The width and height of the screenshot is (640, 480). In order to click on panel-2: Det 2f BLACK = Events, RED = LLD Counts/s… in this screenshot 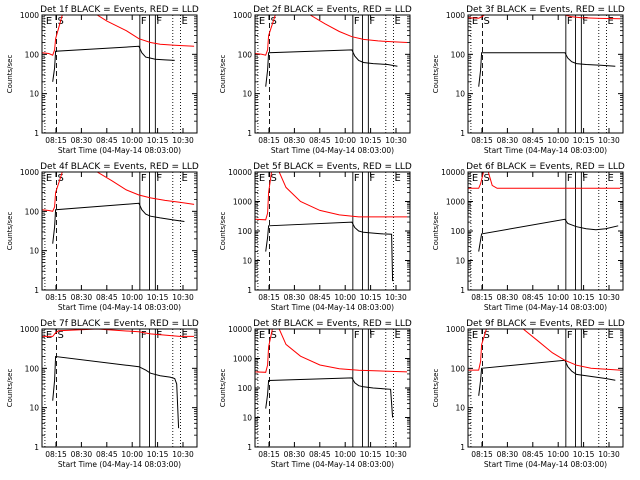, I will do `click(315, 80)`.